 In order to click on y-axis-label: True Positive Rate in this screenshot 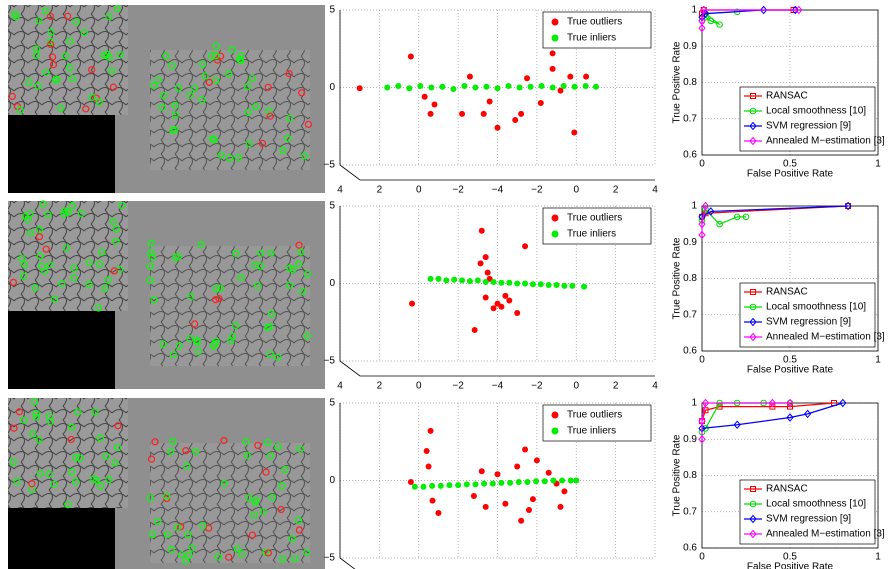, I will do `click(677, 278)`.